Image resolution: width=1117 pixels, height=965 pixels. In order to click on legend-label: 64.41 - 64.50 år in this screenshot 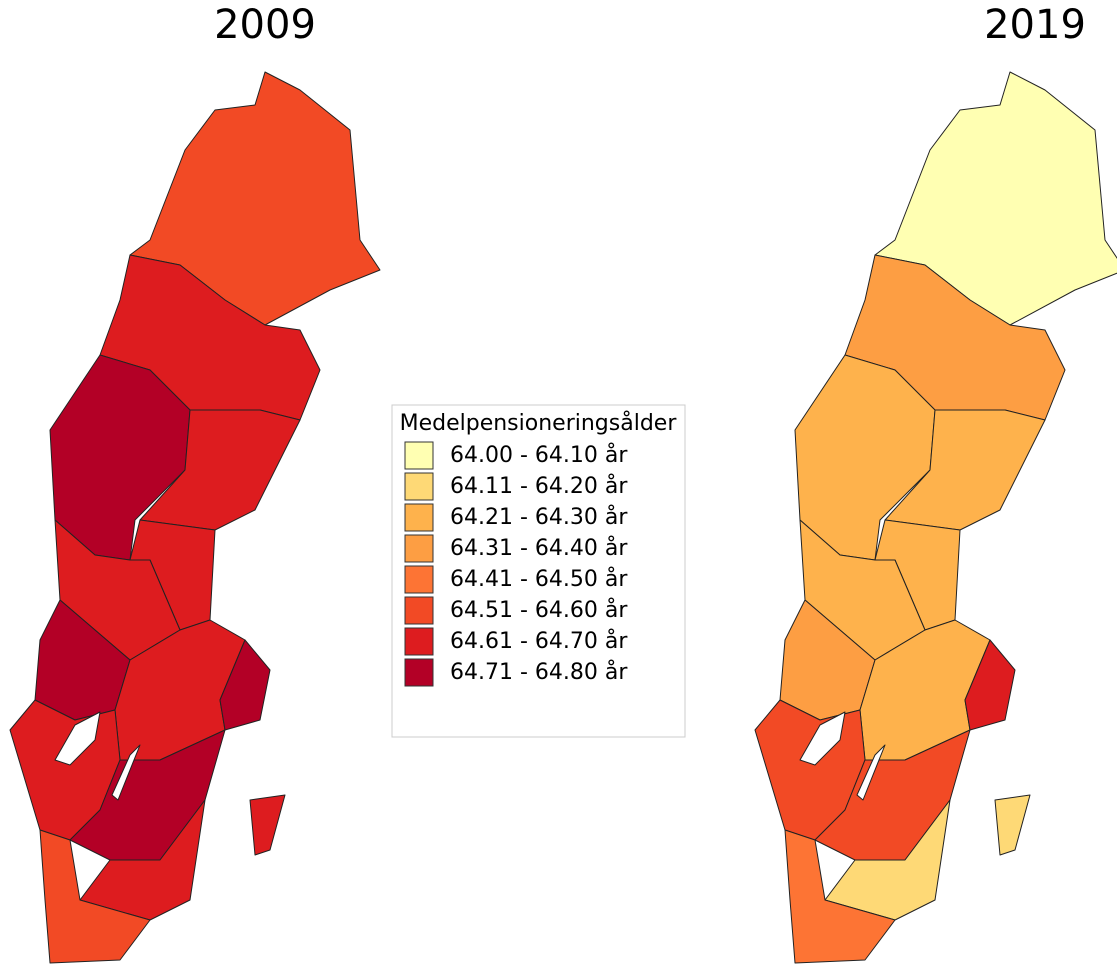, I will do `click(539, 579)`.